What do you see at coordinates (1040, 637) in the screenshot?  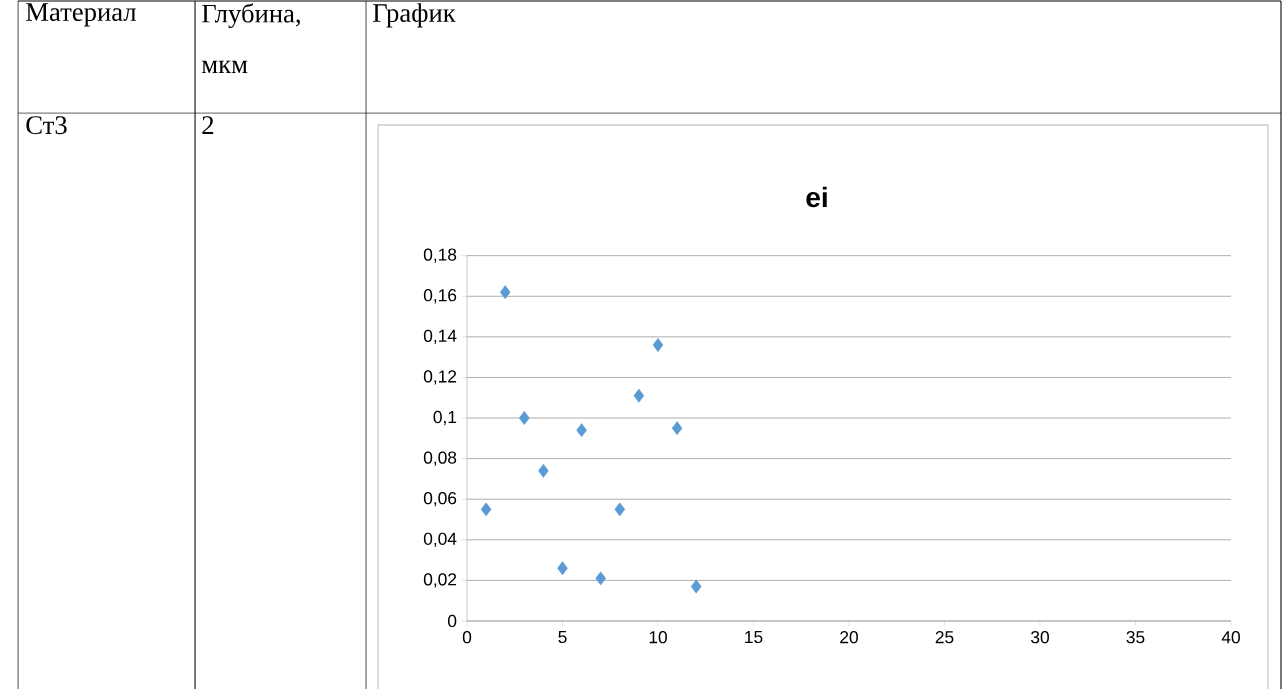 I see `x-tick-label: 30` at bounding box center [1040, 637].